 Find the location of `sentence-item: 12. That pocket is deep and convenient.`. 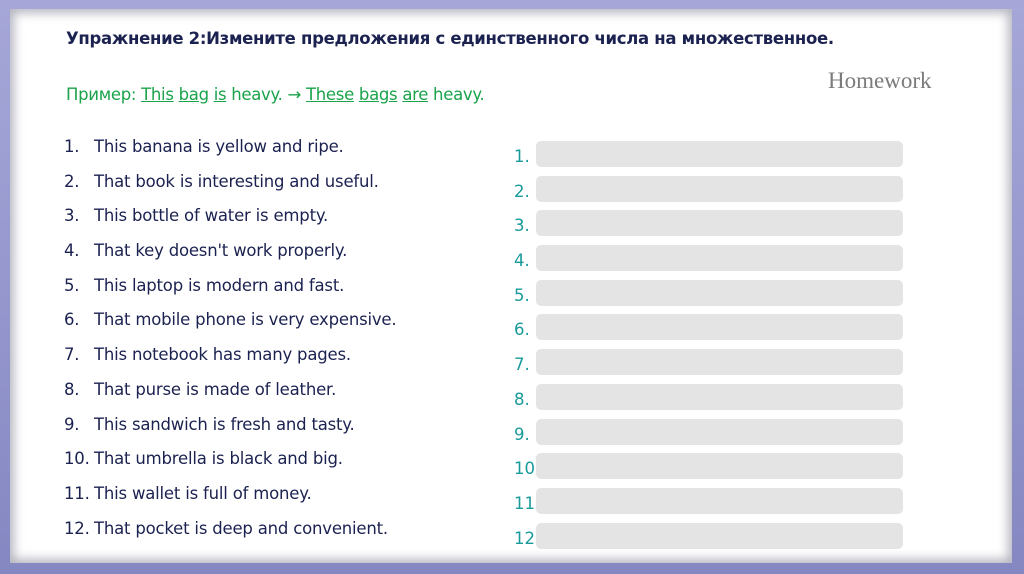

sentence-item: 12. That pocket is deep and convenient. is located at coordinates (230, 536).